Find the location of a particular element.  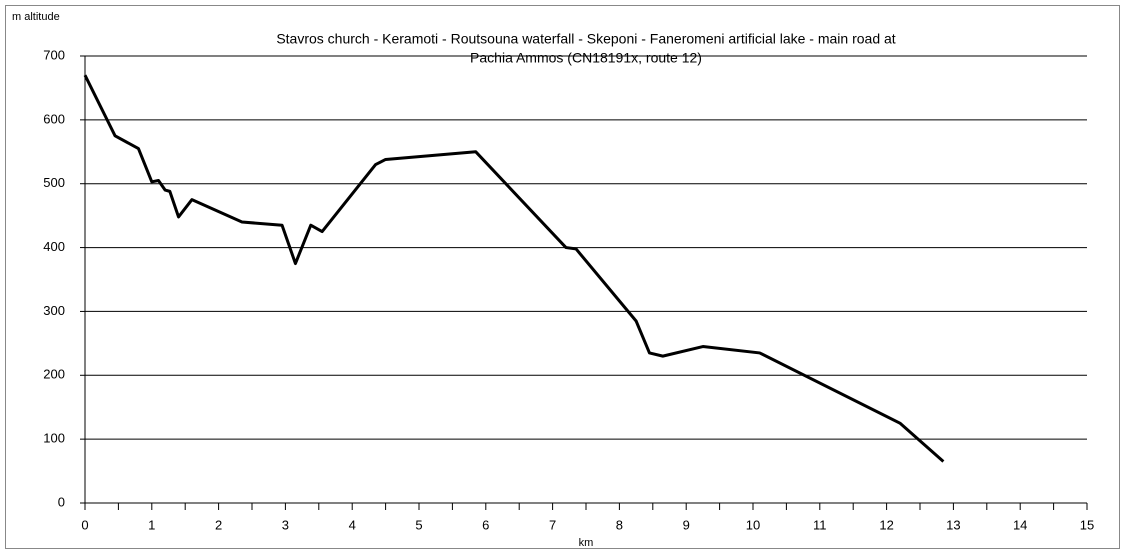

y-tick-label: 700 is located at coordinates (54, 54).